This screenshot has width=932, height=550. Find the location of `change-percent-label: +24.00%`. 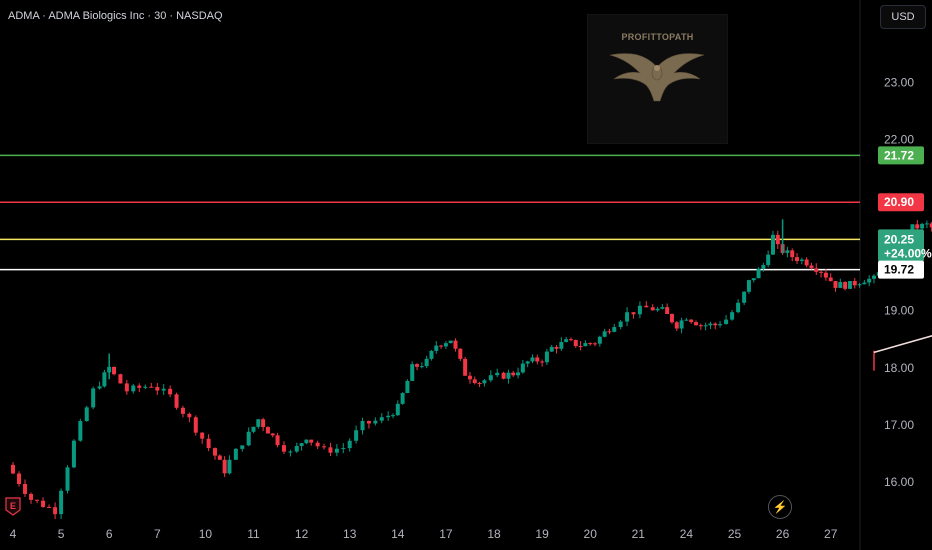

change-percent-label: +24.00% is located at coordinates (908, 253).